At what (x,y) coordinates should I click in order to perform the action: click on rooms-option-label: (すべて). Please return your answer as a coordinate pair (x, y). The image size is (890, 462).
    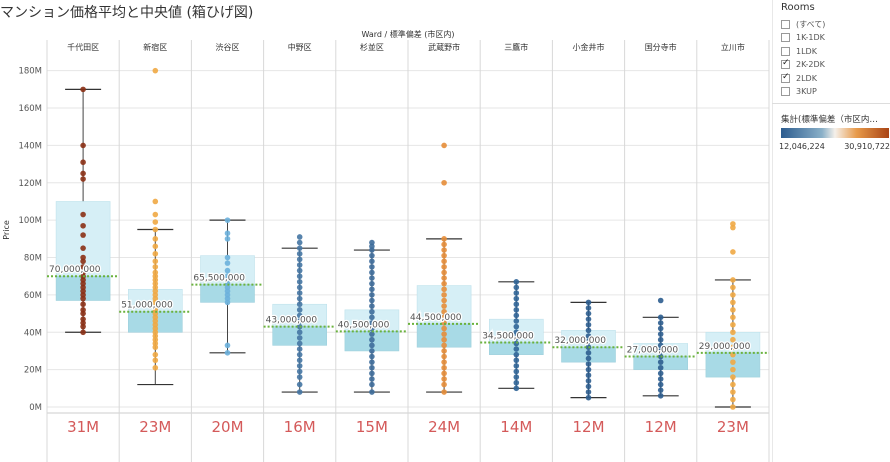
    Looking at the image, I should click on (811, 24).